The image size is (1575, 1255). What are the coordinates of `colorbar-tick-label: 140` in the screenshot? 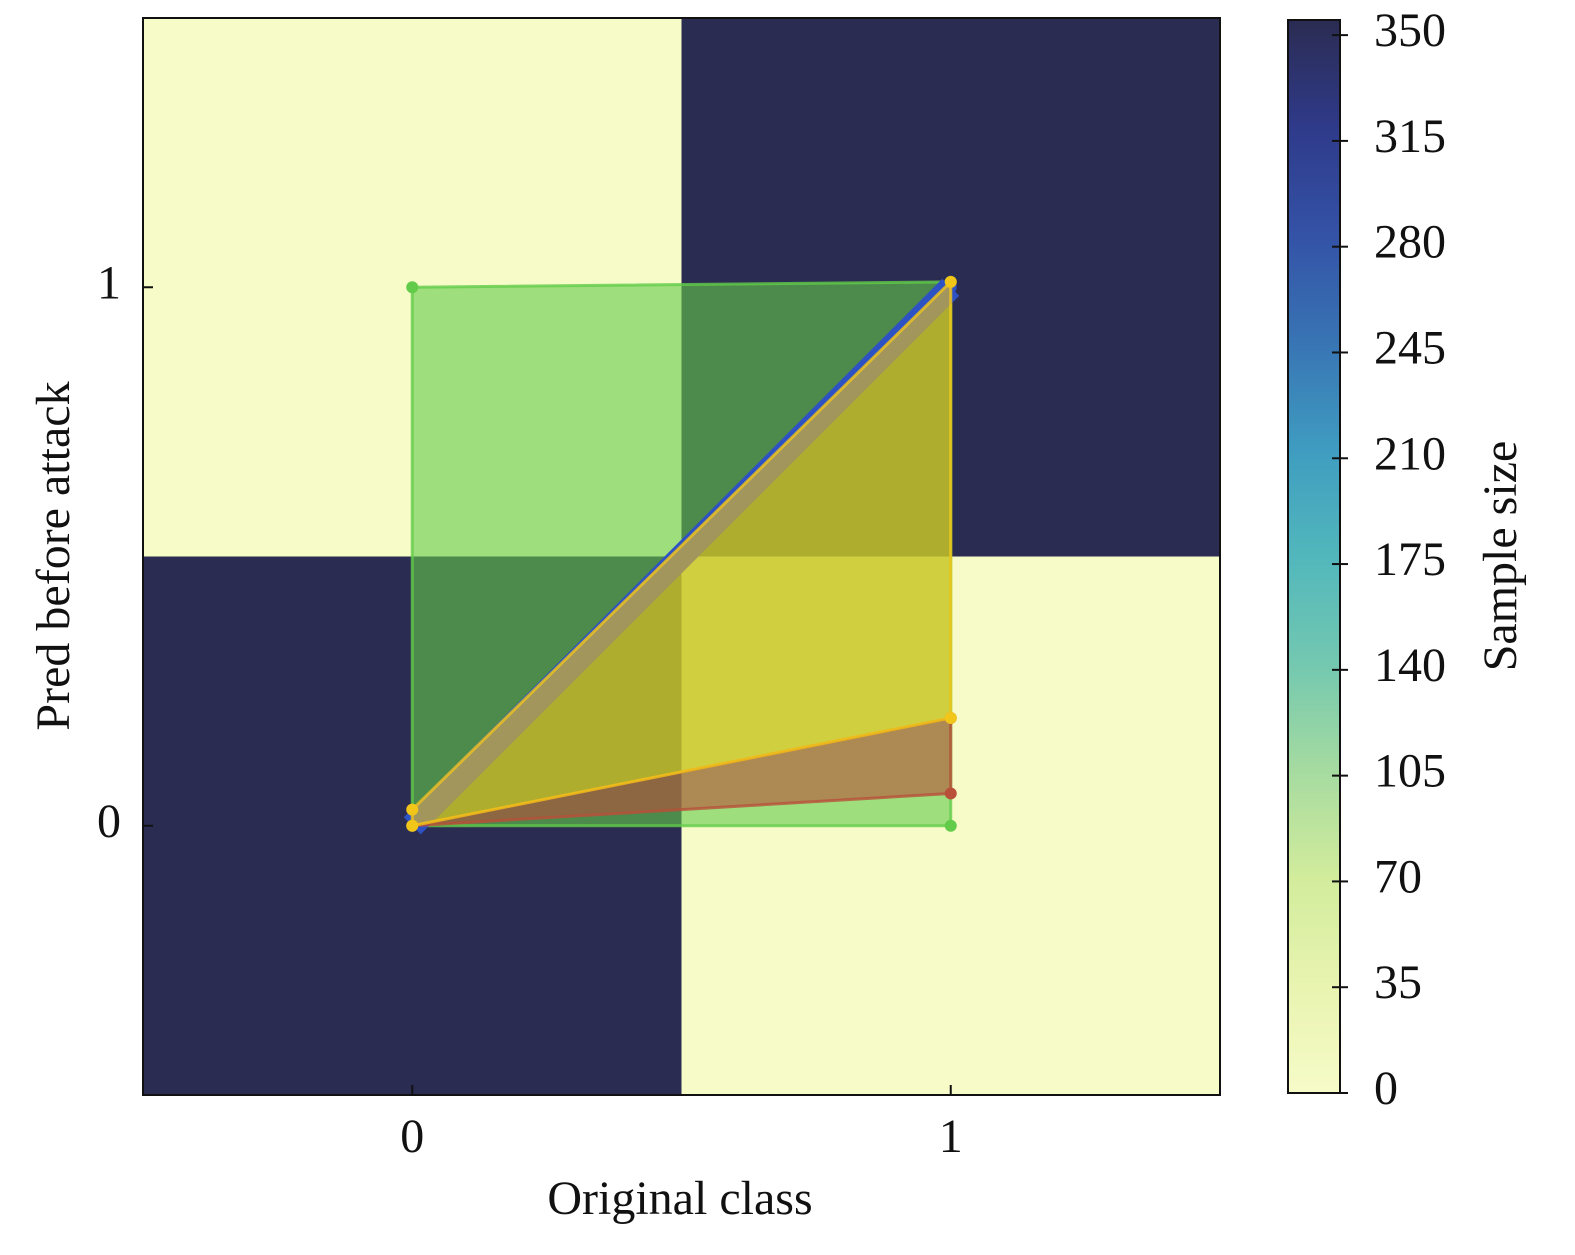 It's located at (1410, 665).